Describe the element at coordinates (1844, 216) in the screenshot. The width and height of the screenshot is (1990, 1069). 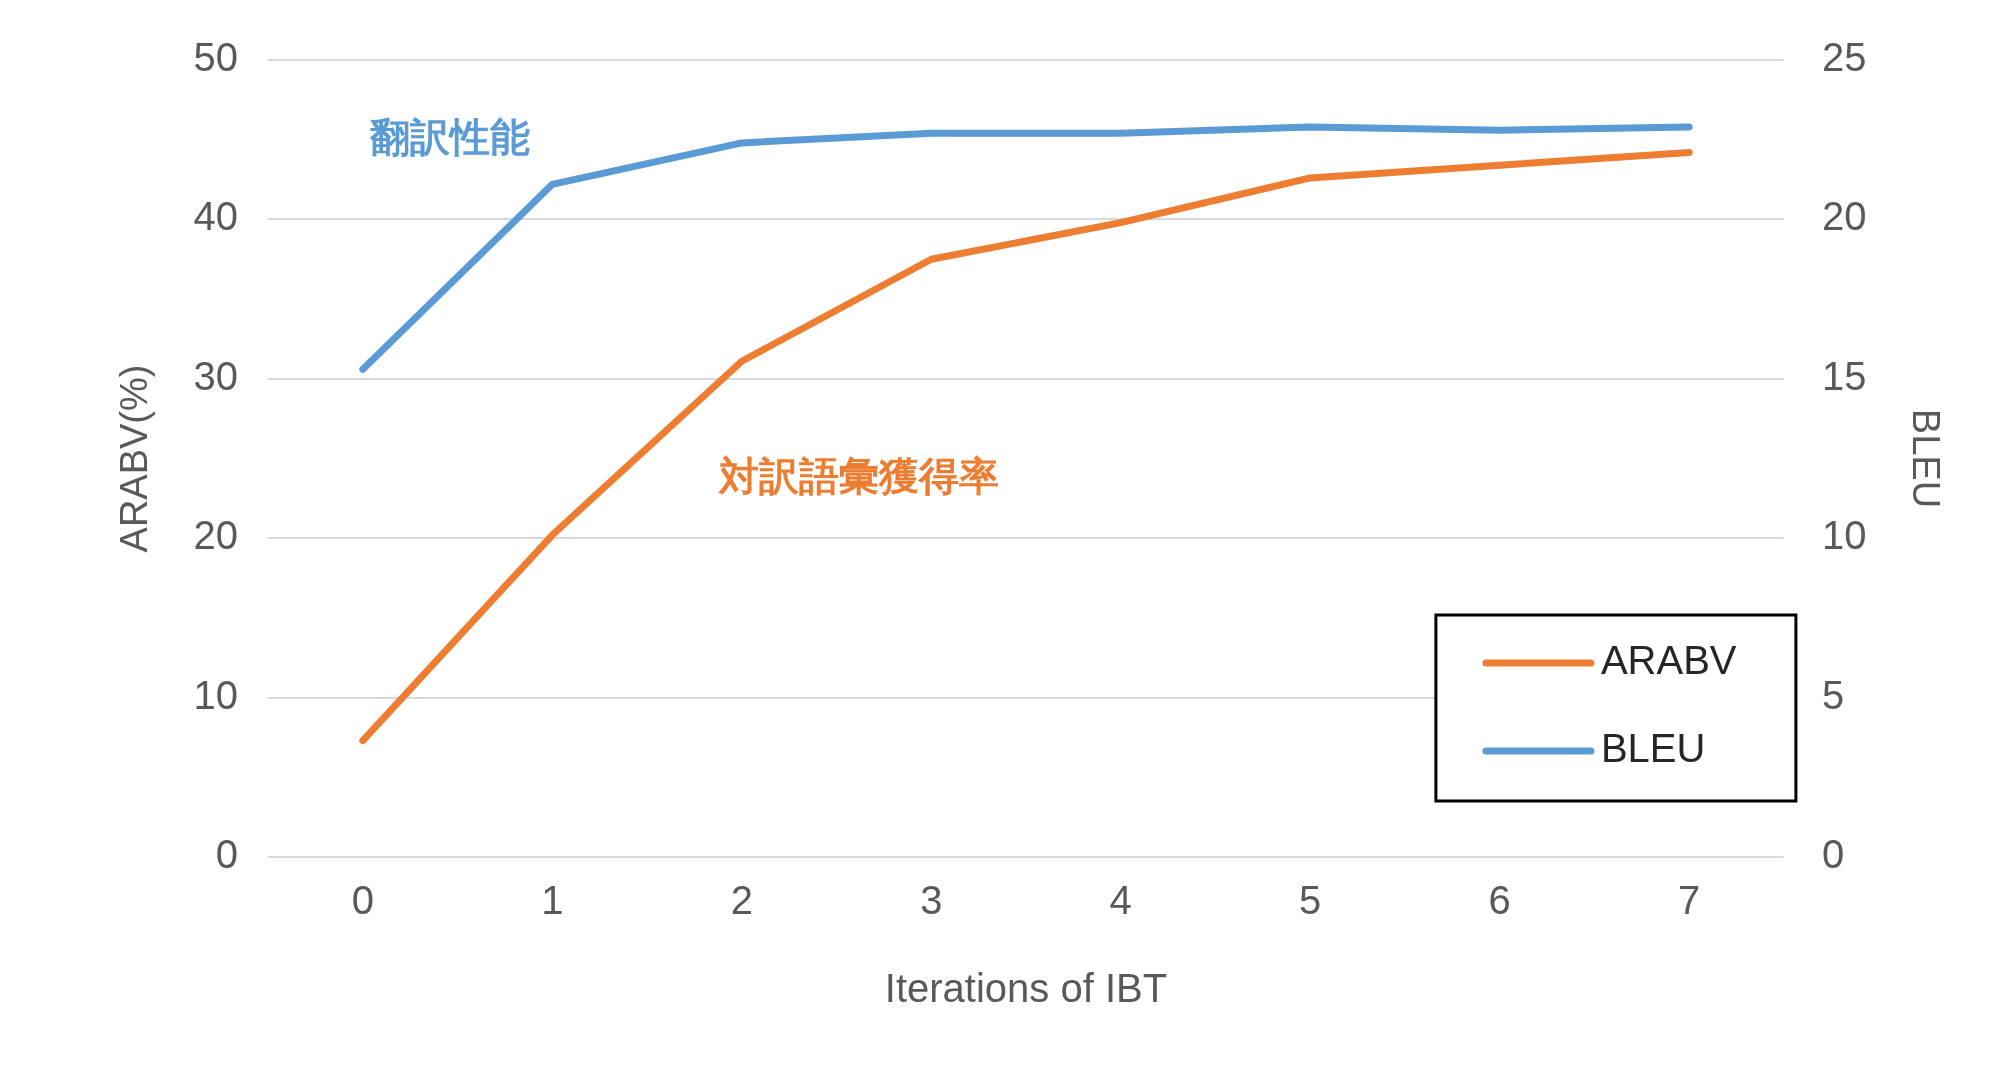
I see `y2-tick-label: 20` at that location.